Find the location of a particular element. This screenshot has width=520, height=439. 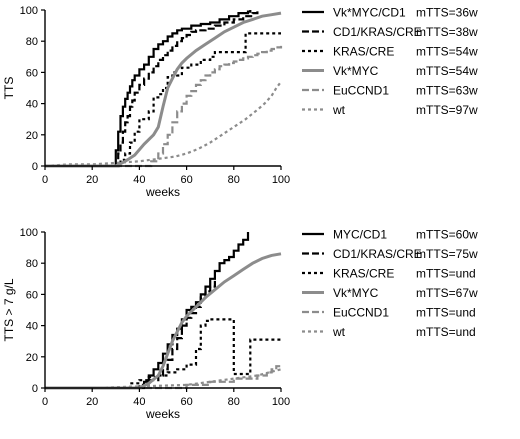

legend-mtts: mTTS=63w is located at coordinates (447, 91).